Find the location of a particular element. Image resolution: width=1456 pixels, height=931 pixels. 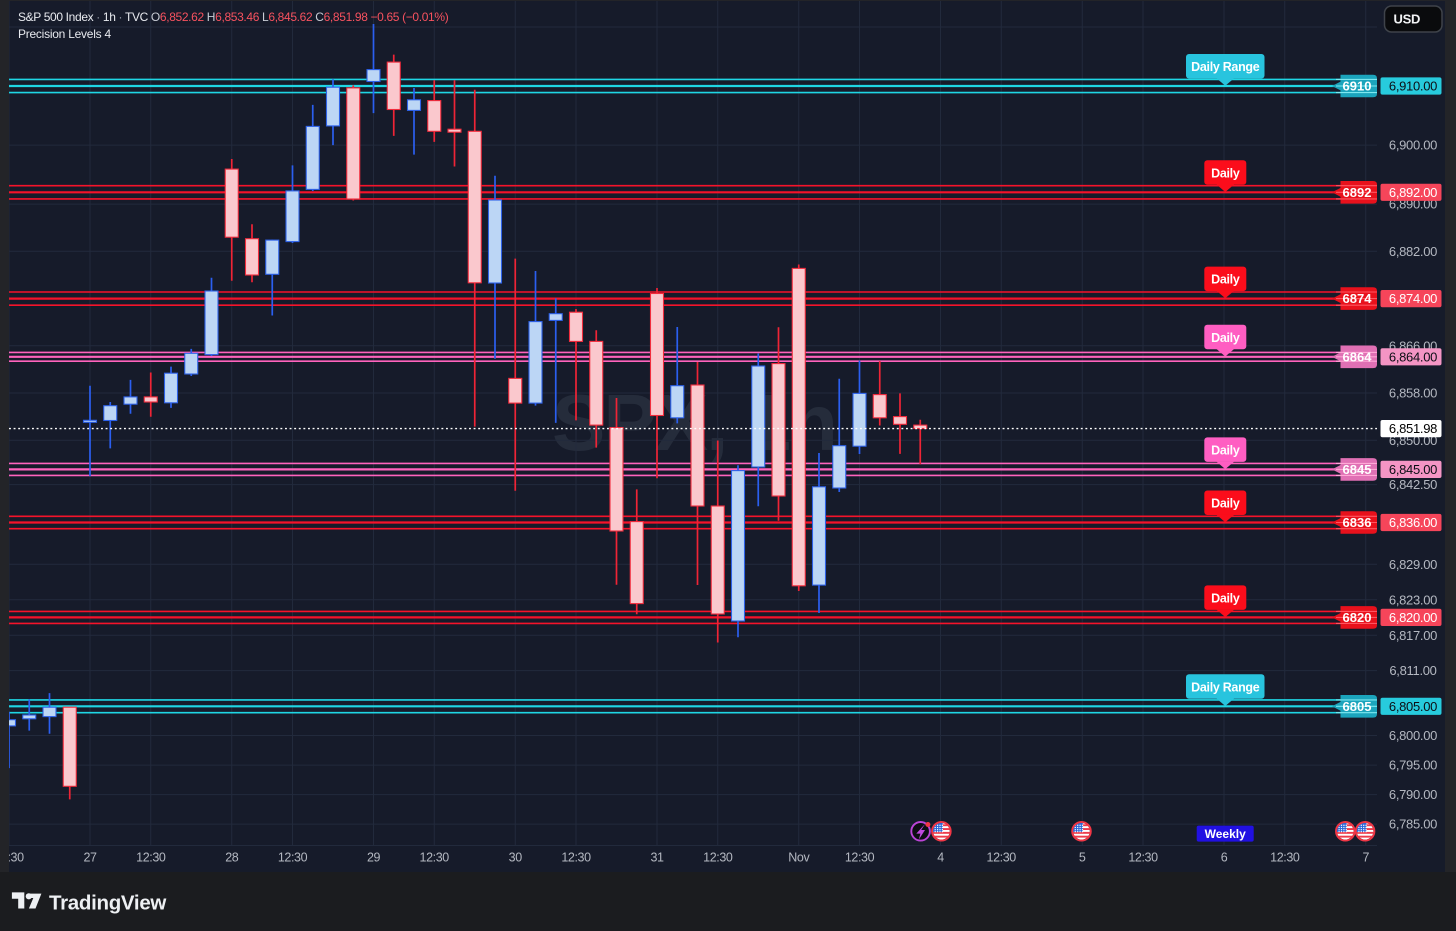

svg-text: 7 is located at coordinates (1366, 857).